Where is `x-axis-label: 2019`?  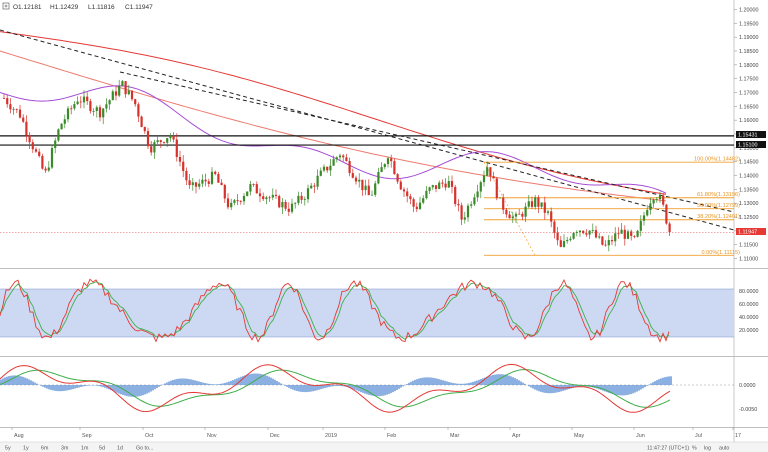
x-axis-label: 2019 is located at coordinates (331, 436).